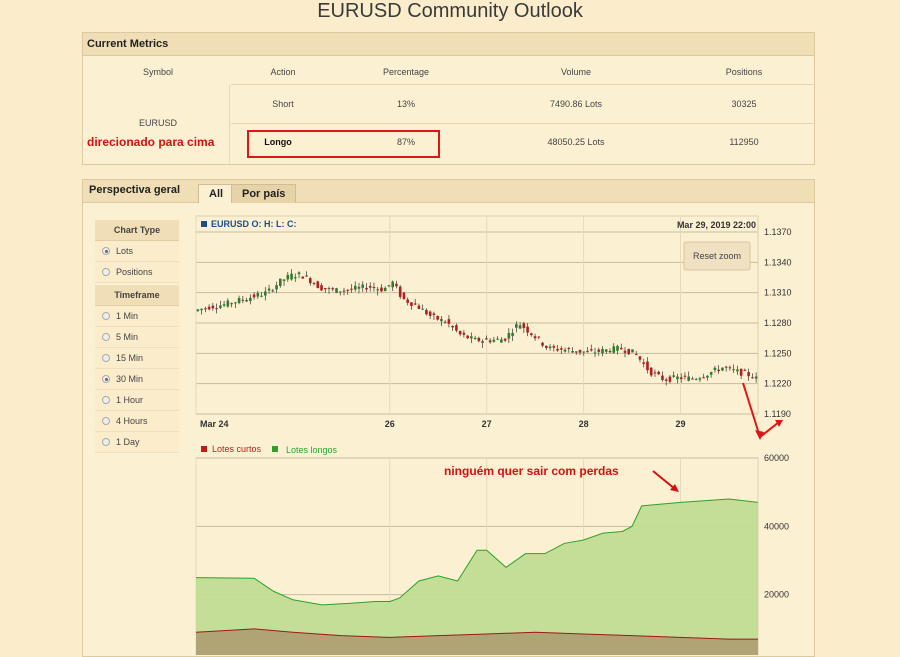 The width and height of the screenshot is (900, 657). Describe the element at coordinates (157, 123) in the screenshot. I see `symbol-cell: EURUSD` at that location.